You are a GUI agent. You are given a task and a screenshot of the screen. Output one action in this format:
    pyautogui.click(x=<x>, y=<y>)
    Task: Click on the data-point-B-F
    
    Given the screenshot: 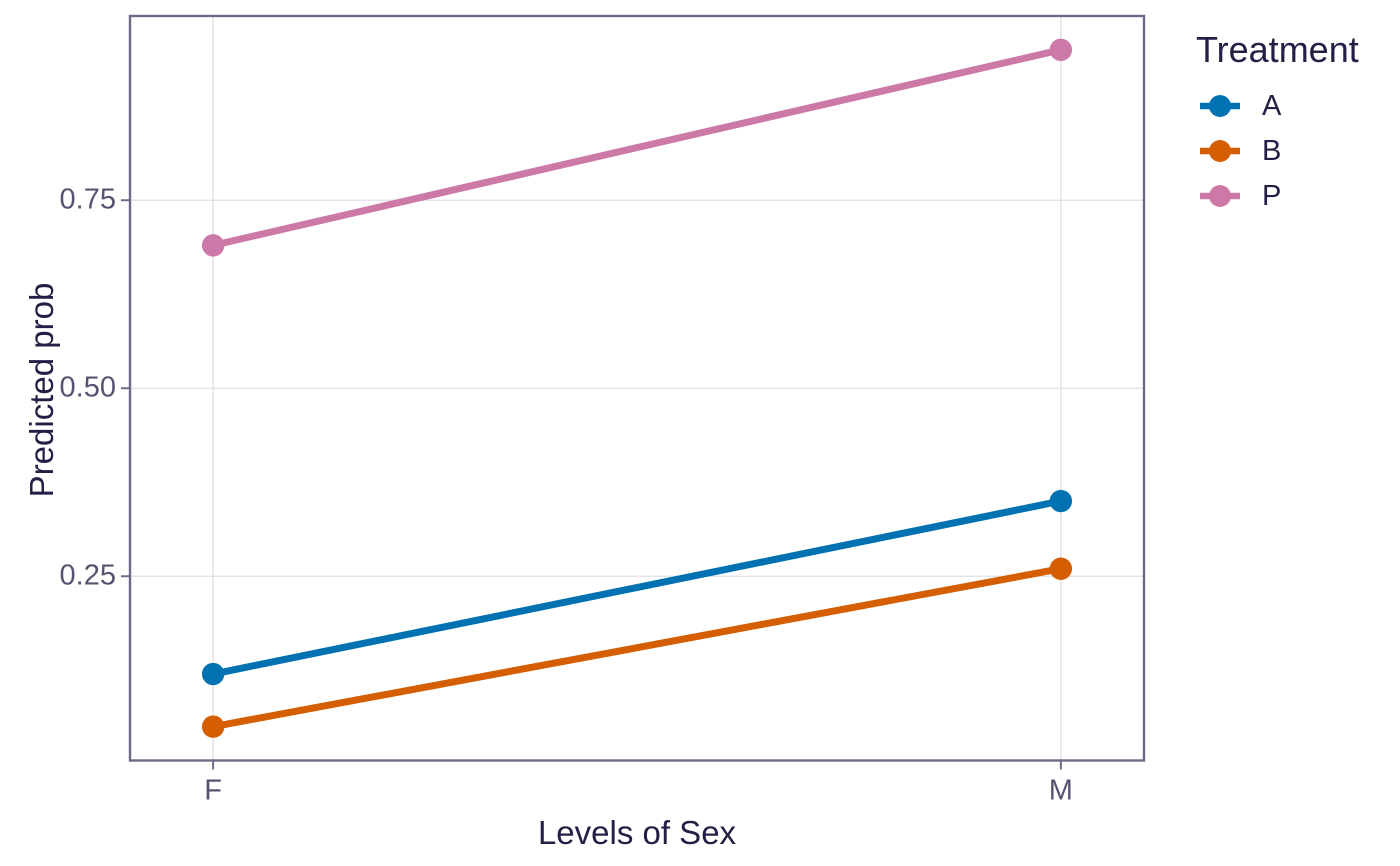 What is the action you would take?
    pyautogui.click(x=213, y=726)
    